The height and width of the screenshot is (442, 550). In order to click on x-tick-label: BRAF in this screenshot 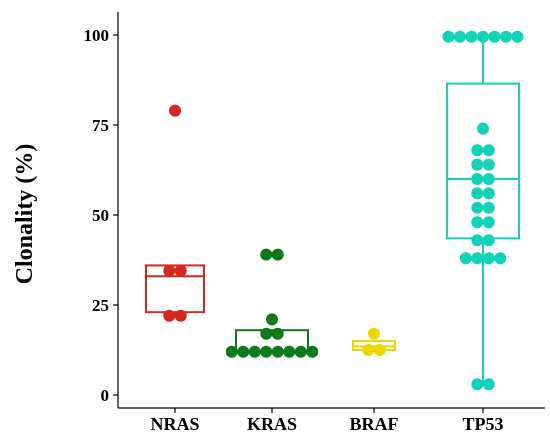, I will do `click(374, 424)`.